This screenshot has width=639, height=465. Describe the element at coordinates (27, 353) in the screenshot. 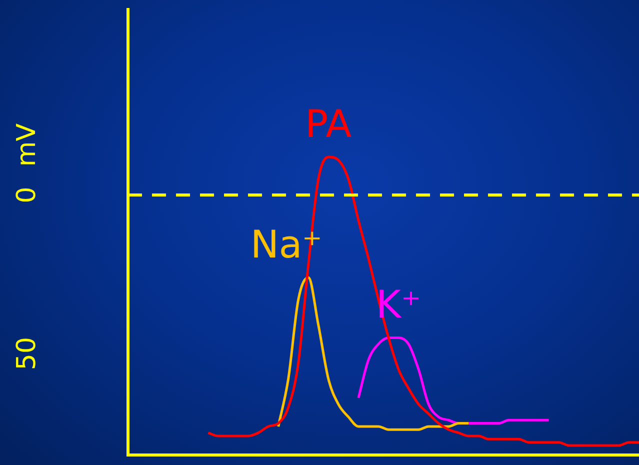

I see `y-tick-label: 50` at that location.